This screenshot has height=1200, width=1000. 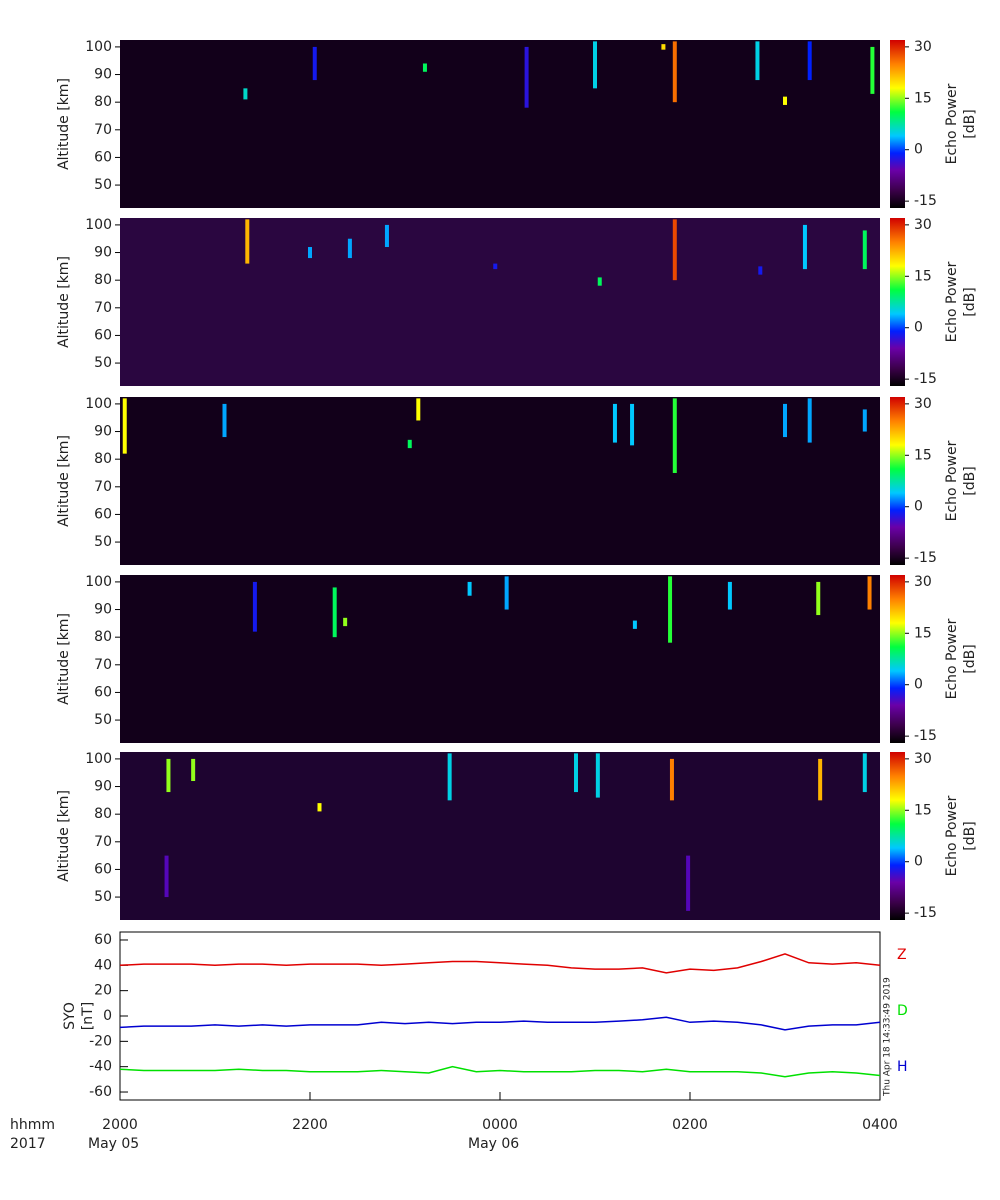 I want to click on y-tick-label: -40, so click(x=100, y=1067).